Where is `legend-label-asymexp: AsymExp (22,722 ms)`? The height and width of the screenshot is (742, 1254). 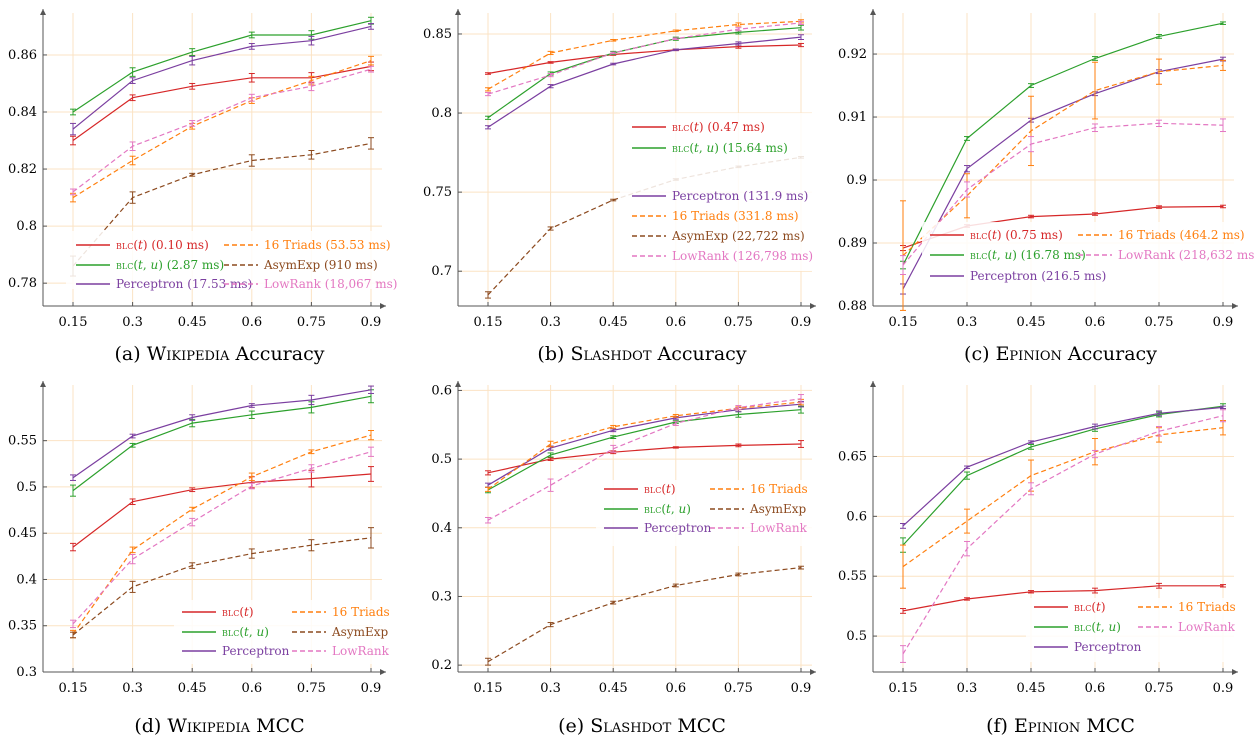
legend-label-asymexp: AsymExp (22,722 ms) is located at coordinates (738, 236).